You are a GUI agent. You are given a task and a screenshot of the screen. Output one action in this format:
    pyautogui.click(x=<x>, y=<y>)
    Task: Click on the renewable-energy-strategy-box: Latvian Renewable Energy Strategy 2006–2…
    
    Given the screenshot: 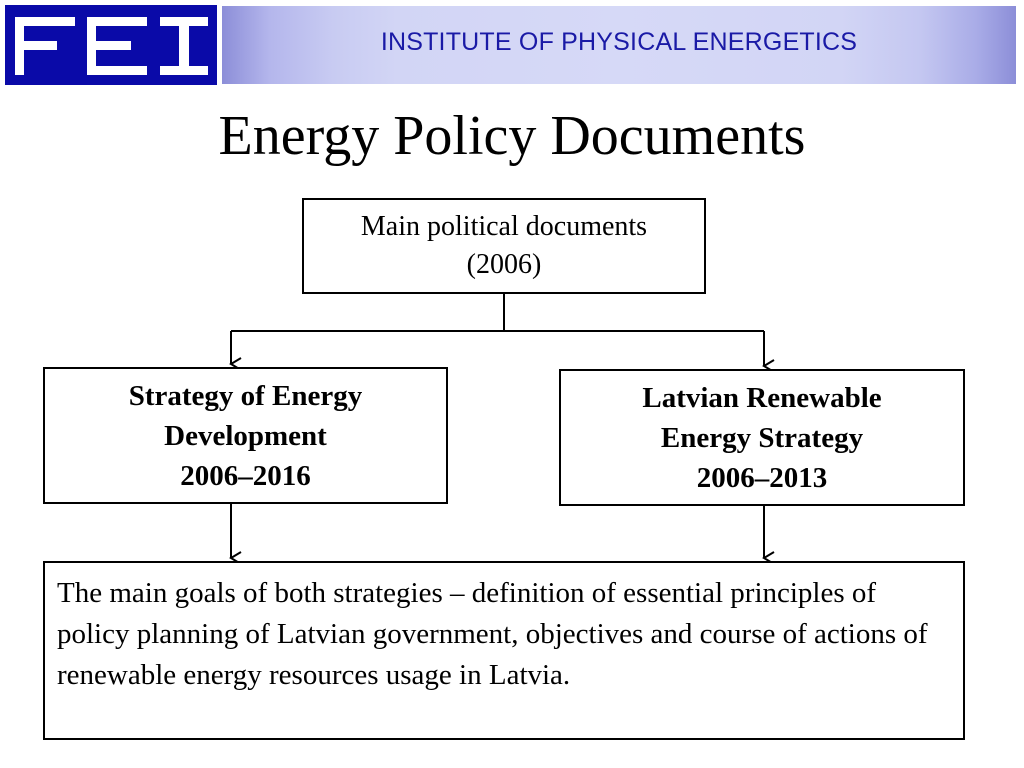 What is the action you would take?
    pyautogui.click(x=762, y=437)
    